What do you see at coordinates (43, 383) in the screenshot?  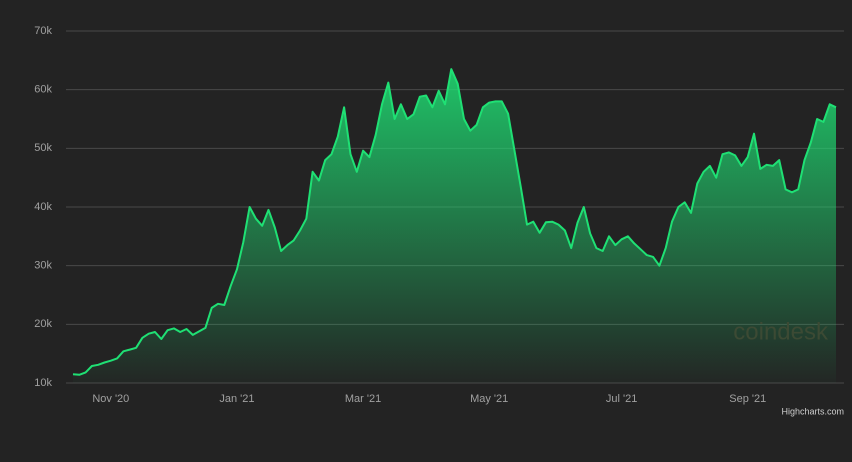 I see `y-tick-label: 10k` at bounding box center [43, 383].